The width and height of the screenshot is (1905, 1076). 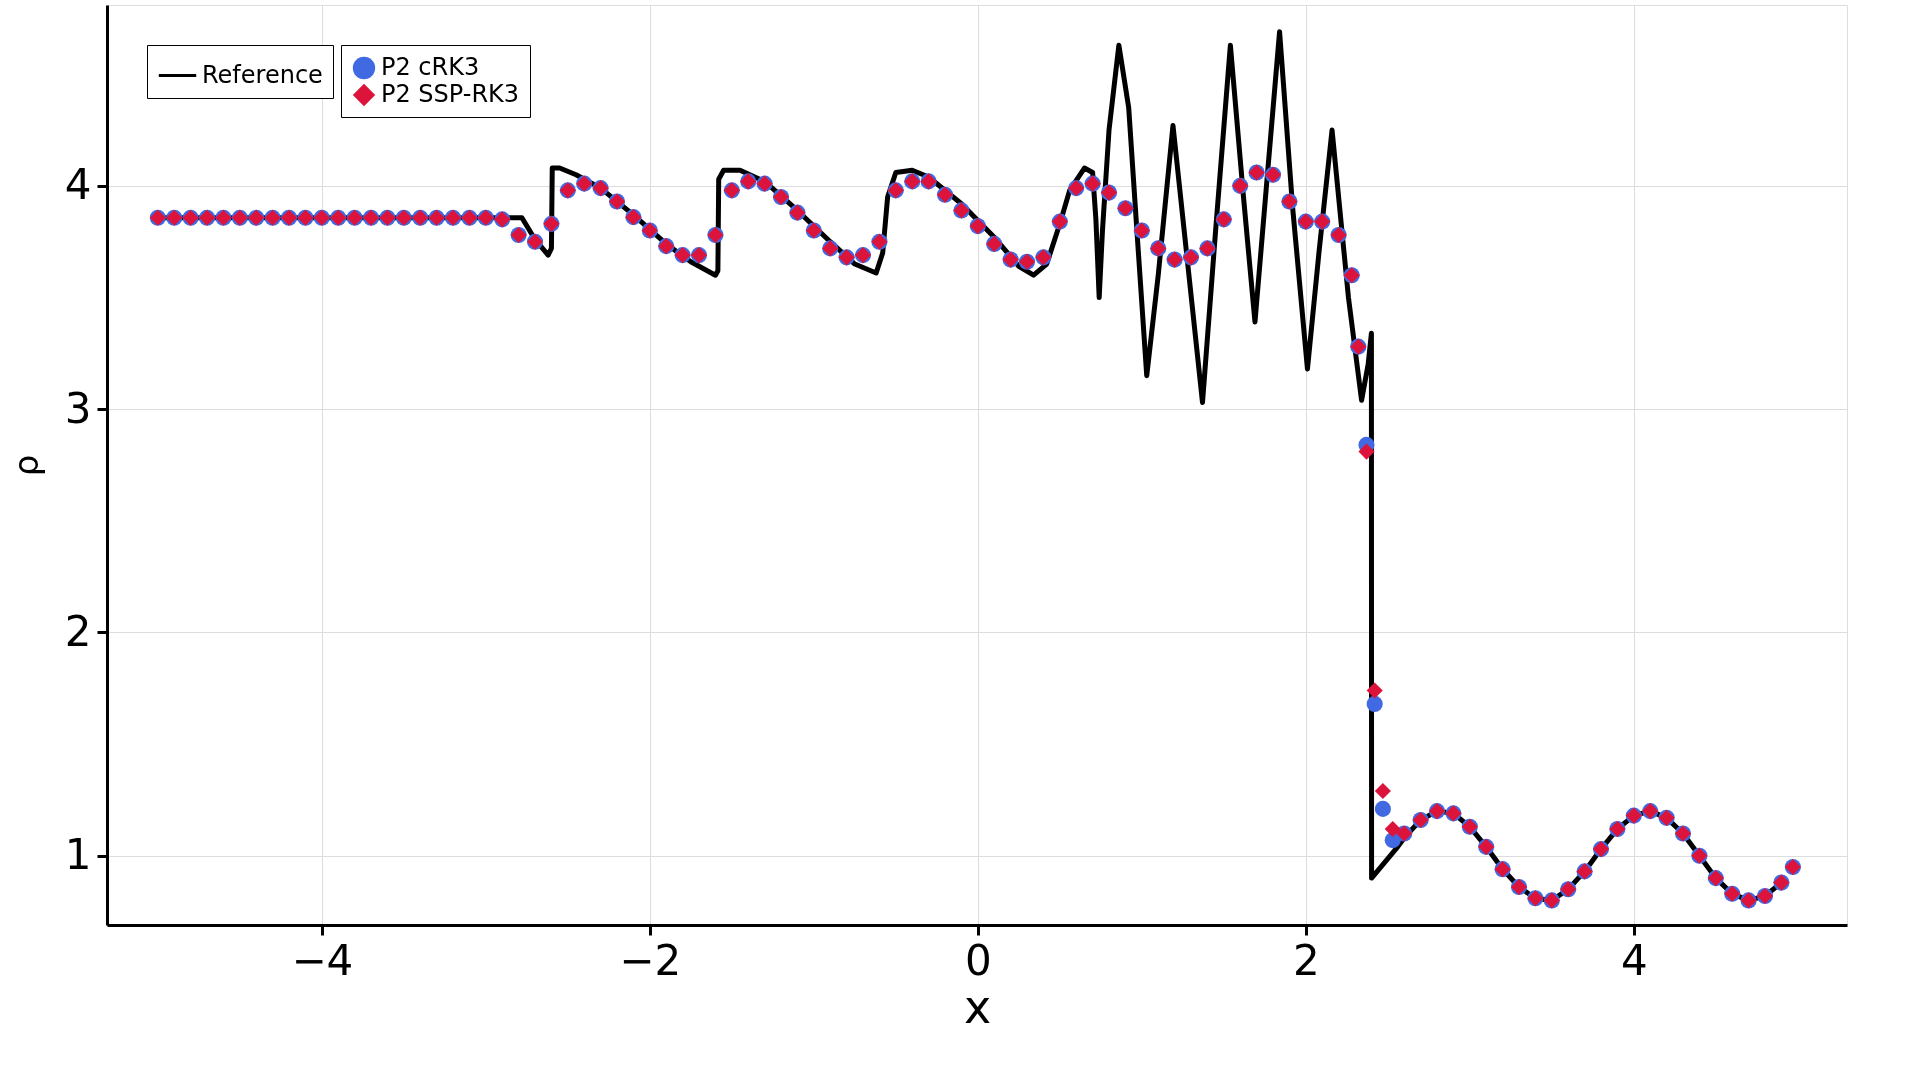 I want to click on x-tick-label: −4, so click(x=322, y=960).